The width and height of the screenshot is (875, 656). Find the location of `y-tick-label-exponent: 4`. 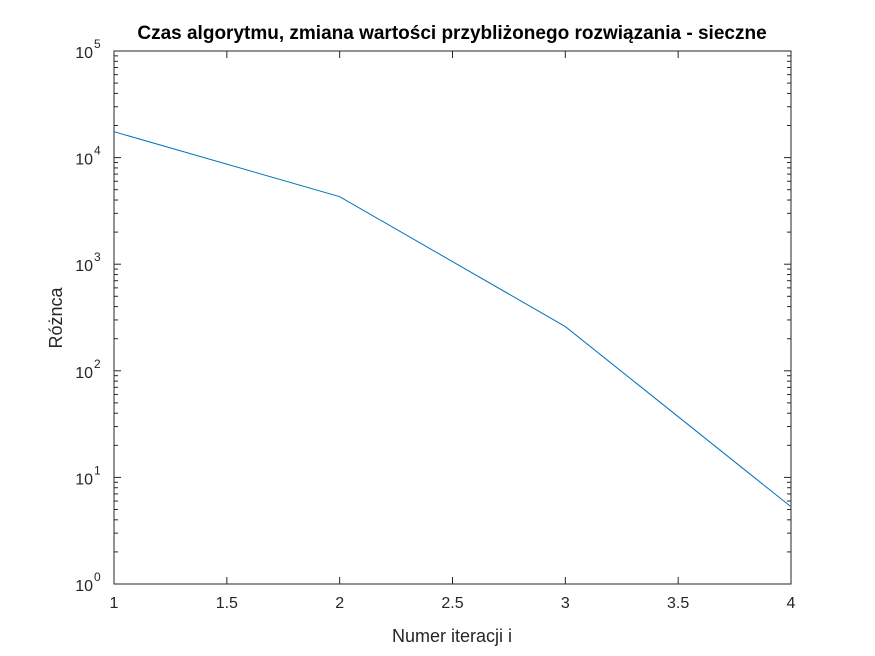

y-tick-label-exponent: 4 is located at coordinates (97, 151).